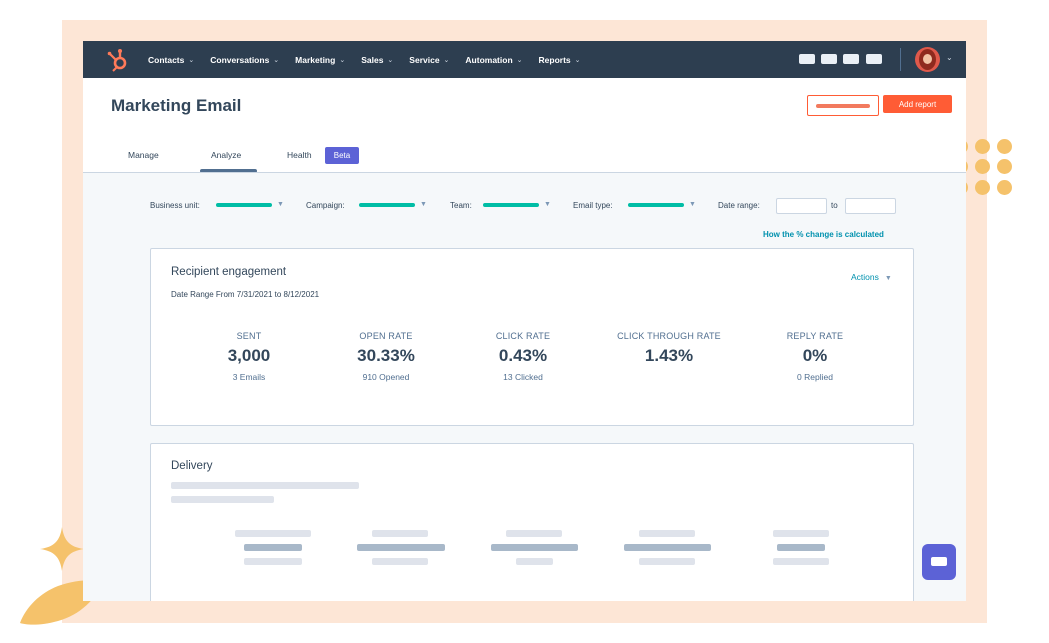 The image size is (1049, 643). I want to click on avatar, so click(927, 59).